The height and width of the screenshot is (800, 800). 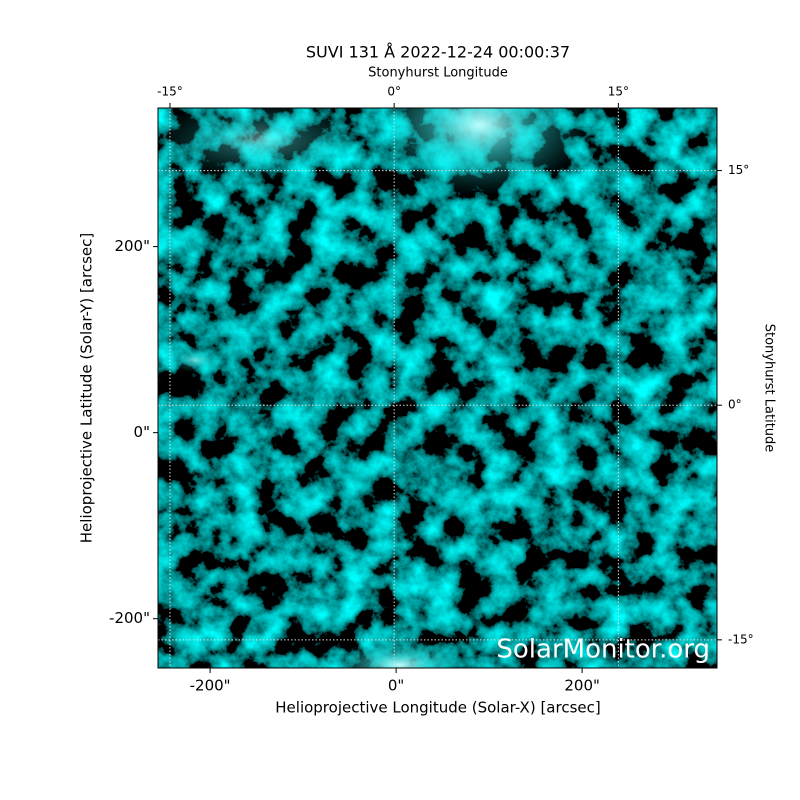 I want to click on y2-tick-label: 15°, so click(x=738, y=170).